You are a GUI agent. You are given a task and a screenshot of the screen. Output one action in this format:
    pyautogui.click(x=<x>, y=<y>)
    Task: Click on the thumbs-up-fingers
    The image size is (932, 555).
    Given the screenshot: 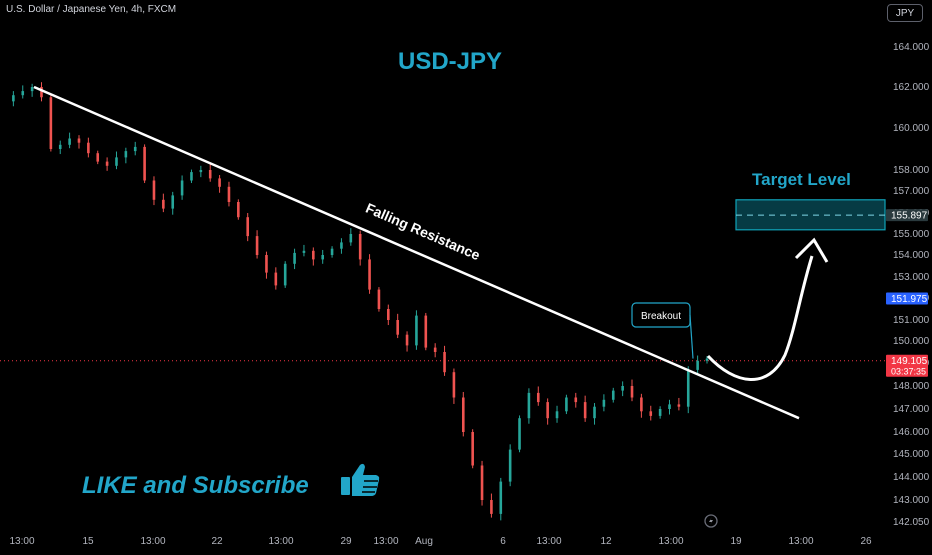 What is the action you would take?
    pyautogui.click(x=370, y=486)
    